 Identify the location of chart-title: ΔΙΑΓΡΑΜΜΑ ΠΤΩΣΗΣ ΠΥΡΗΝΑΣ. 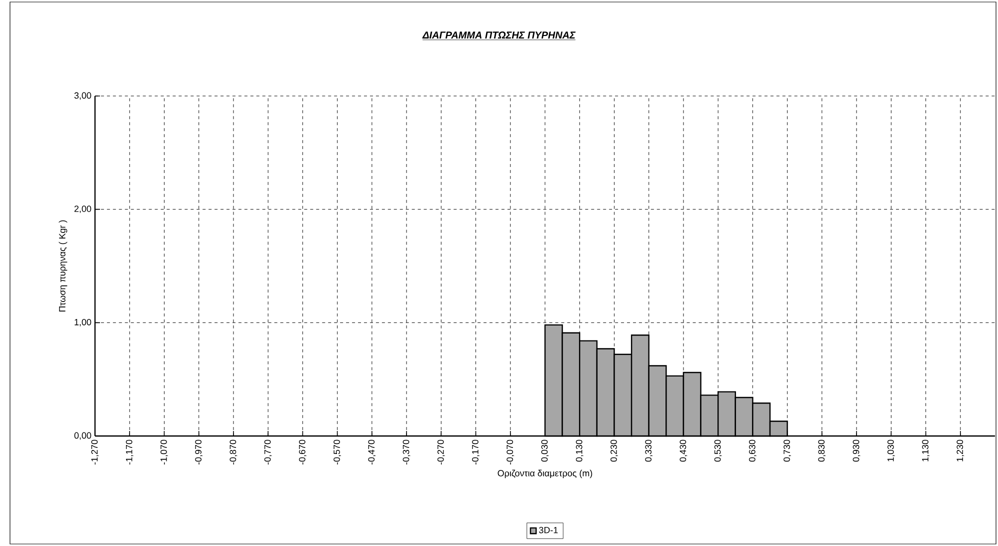
(499, 35).